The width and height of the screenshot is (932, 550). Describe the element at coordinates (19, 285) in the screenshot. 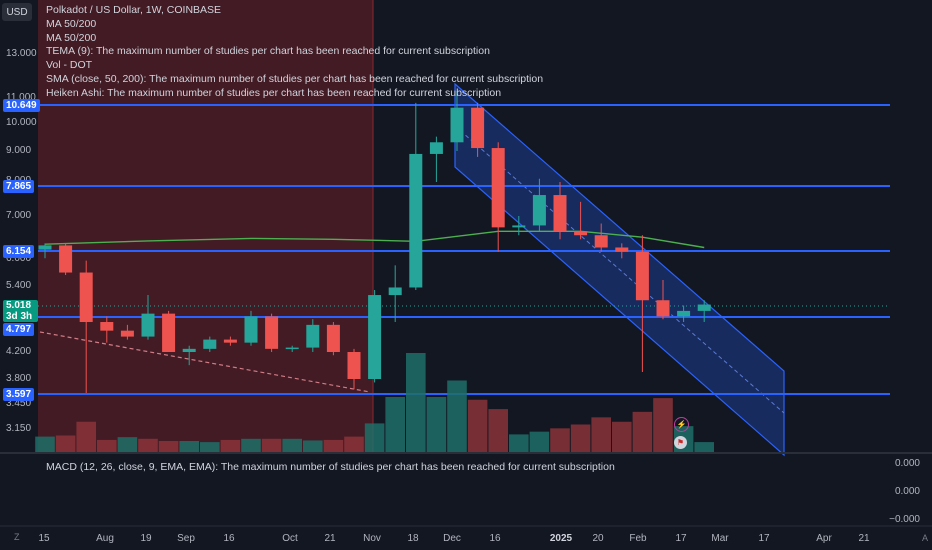

I see `price-tick: 5.400` at that location.